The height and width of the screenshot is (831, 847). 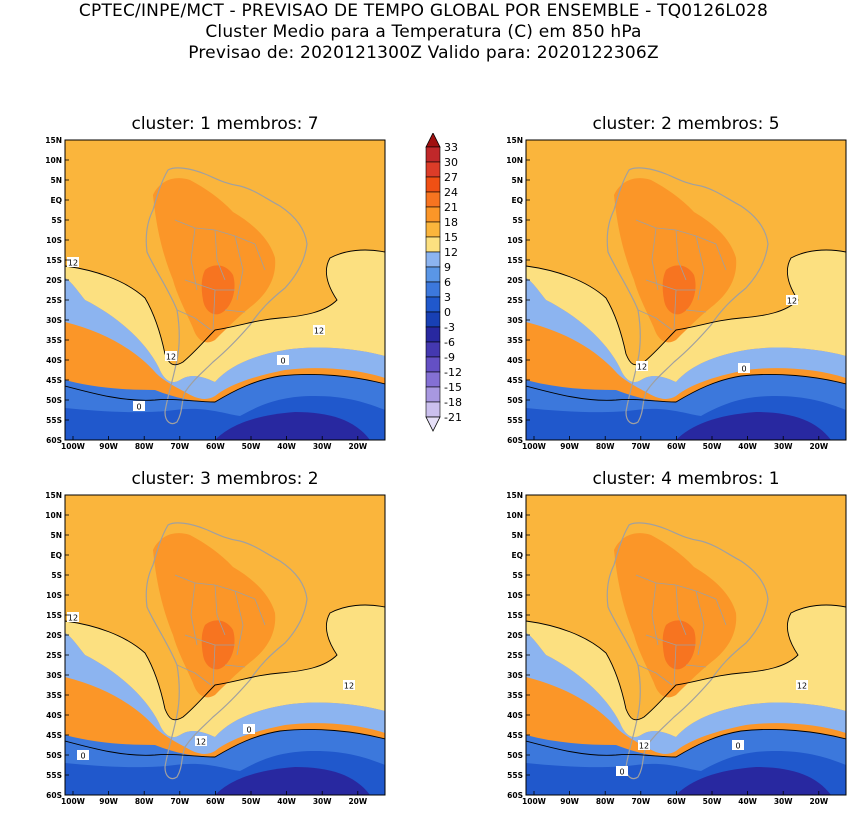 I want to click on colorbar-label: -18, so click(x=453, y=402).